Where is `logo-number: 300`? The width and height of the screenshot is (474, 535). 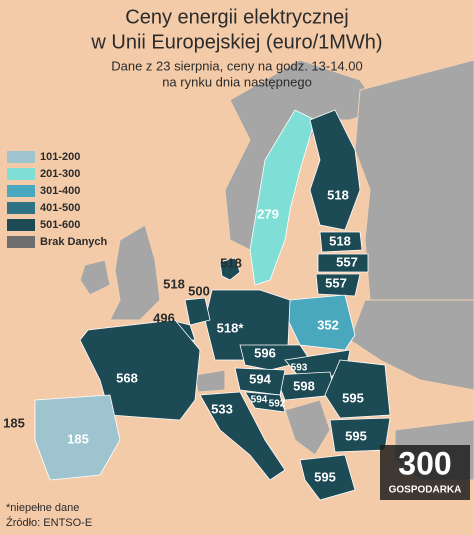
logo-number: 300 is located at coordinates (424, 463).